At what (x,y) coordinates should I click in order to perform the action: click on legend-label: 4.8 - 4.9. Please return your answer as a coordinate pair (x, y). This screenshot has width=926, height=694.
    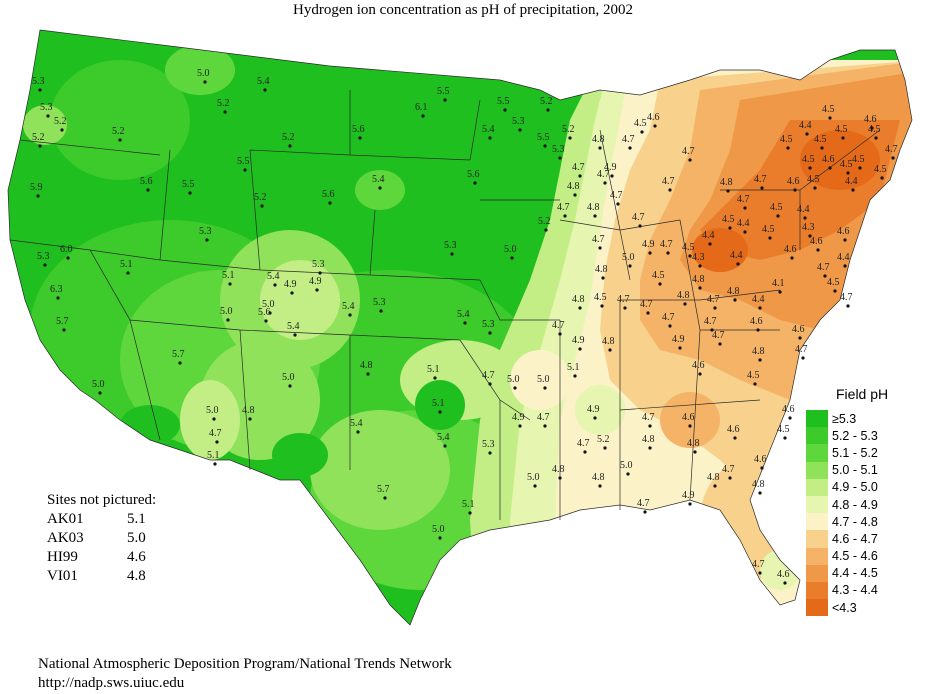
    Looking at the image, I should click on (855, 504).